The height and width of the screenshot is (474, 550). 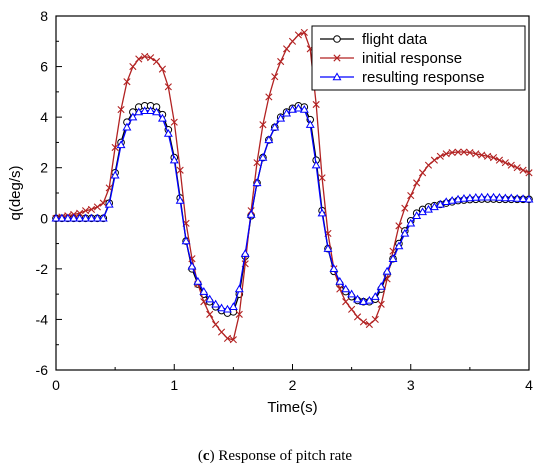 I want to click on legend-marker-flight-data, so click(x=337, y=39).